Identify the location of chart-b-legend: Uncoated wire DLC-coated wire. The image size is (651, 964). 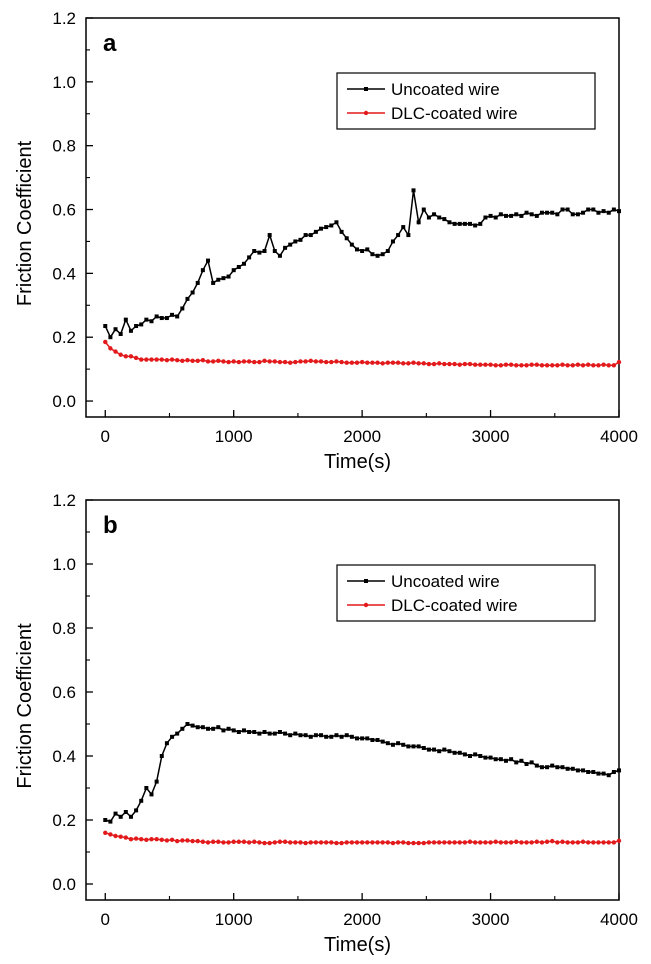
(466, 593).